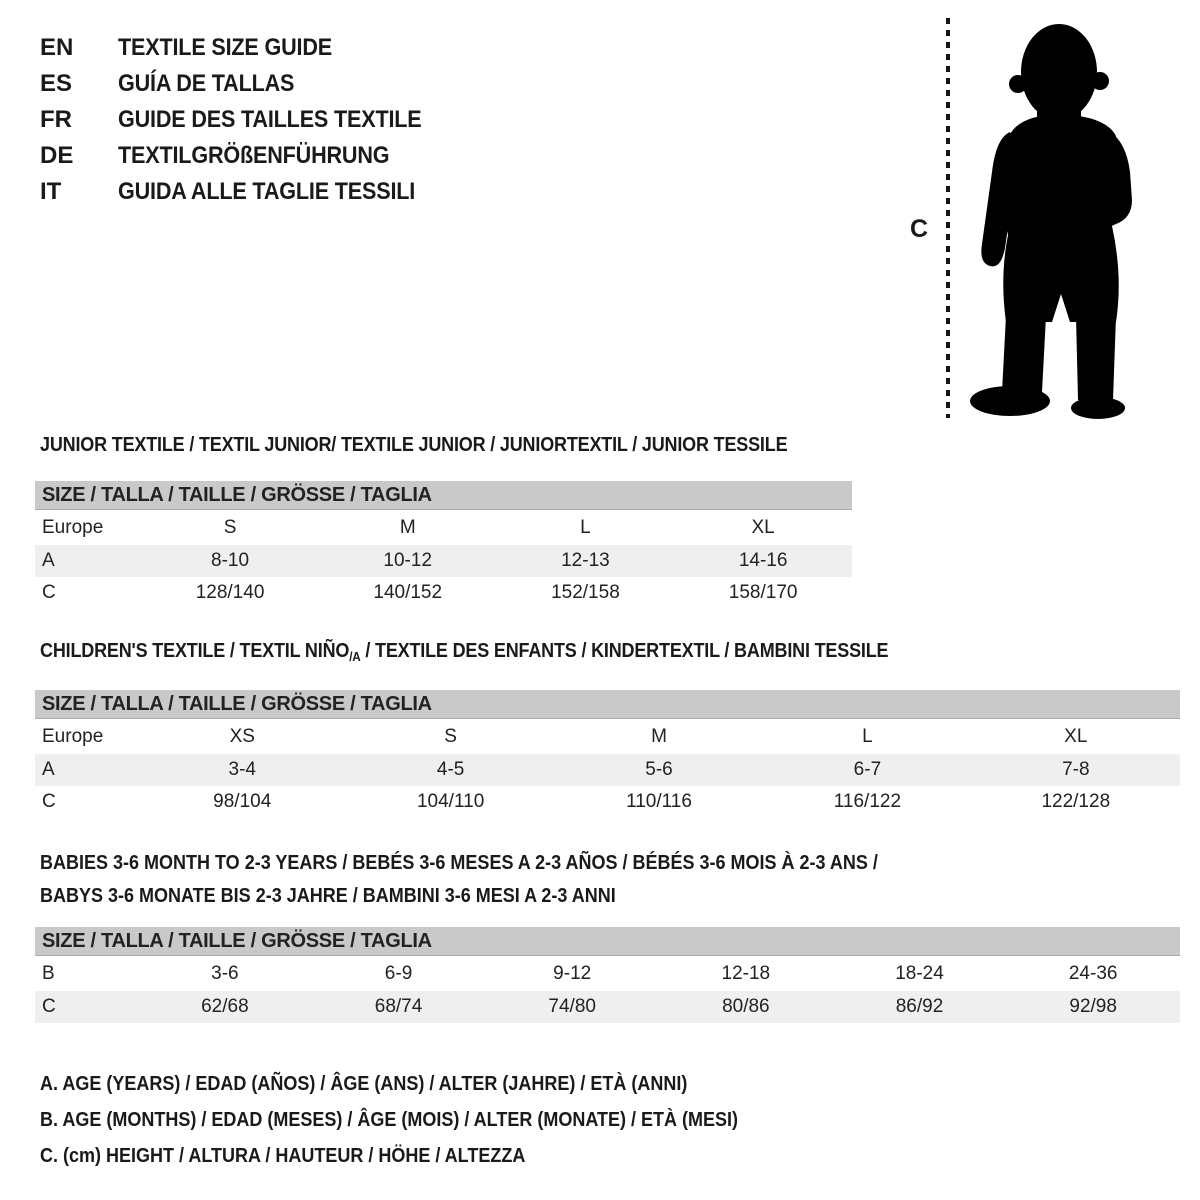  What do you see at coordinates (450, 769) in the screenshot?
I see `table-cell: 4-5` at bounding box center [450, 769].